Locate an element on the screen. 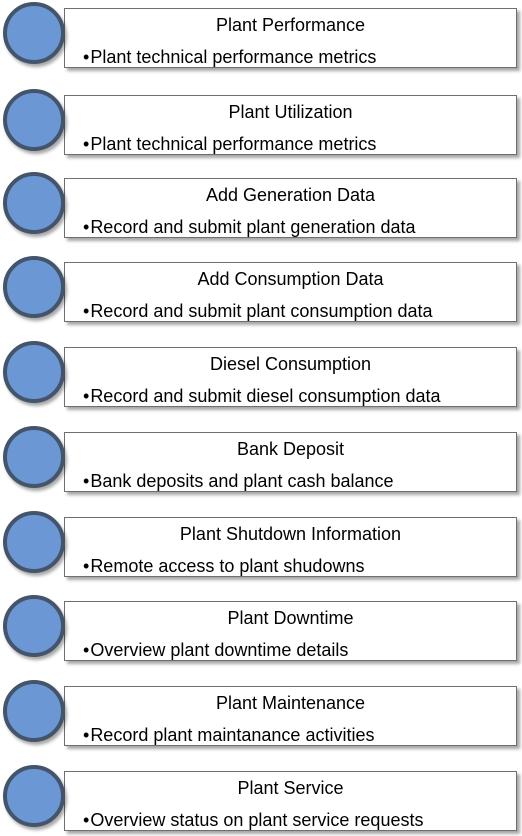 The width and height of the screenshot is (522, 836). menu-item-title: Plant Maintenance is located at coordinates (290, 703).